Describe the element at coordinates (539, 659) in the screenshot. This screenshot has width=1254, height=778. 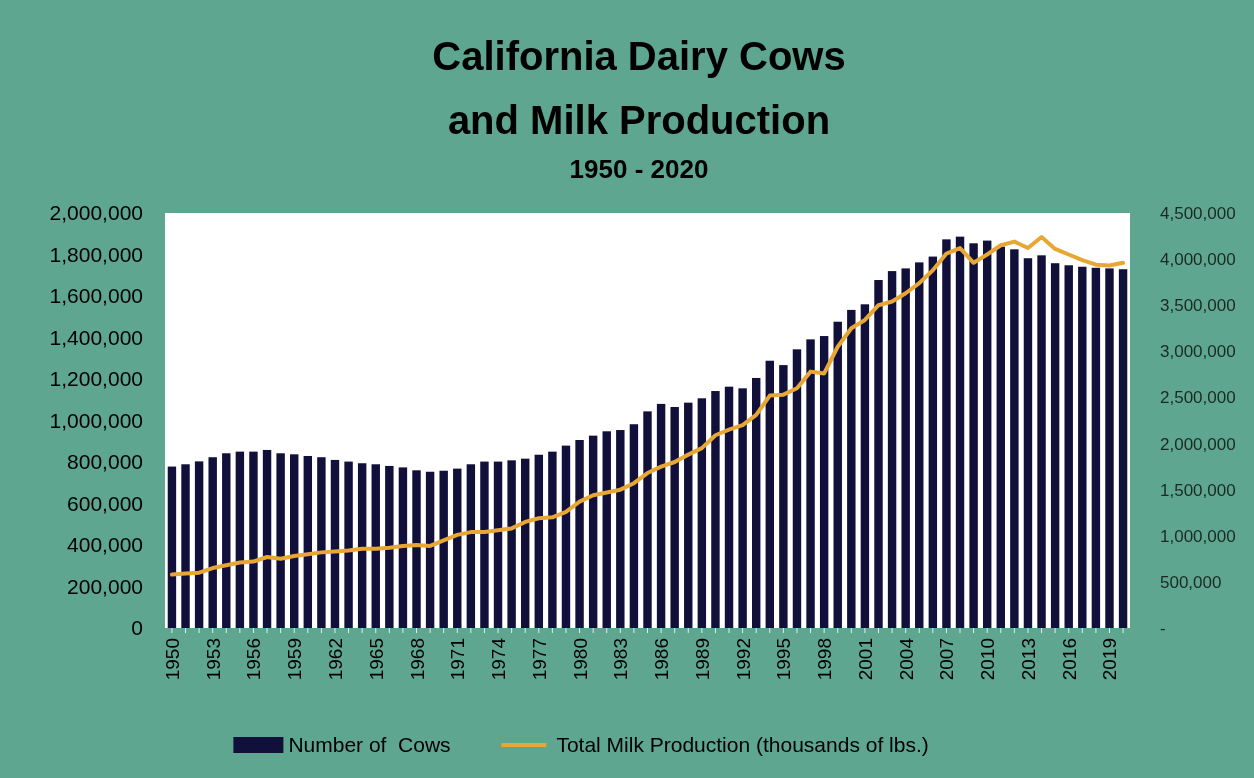
I see `x-tick-label: 1977` at that location.